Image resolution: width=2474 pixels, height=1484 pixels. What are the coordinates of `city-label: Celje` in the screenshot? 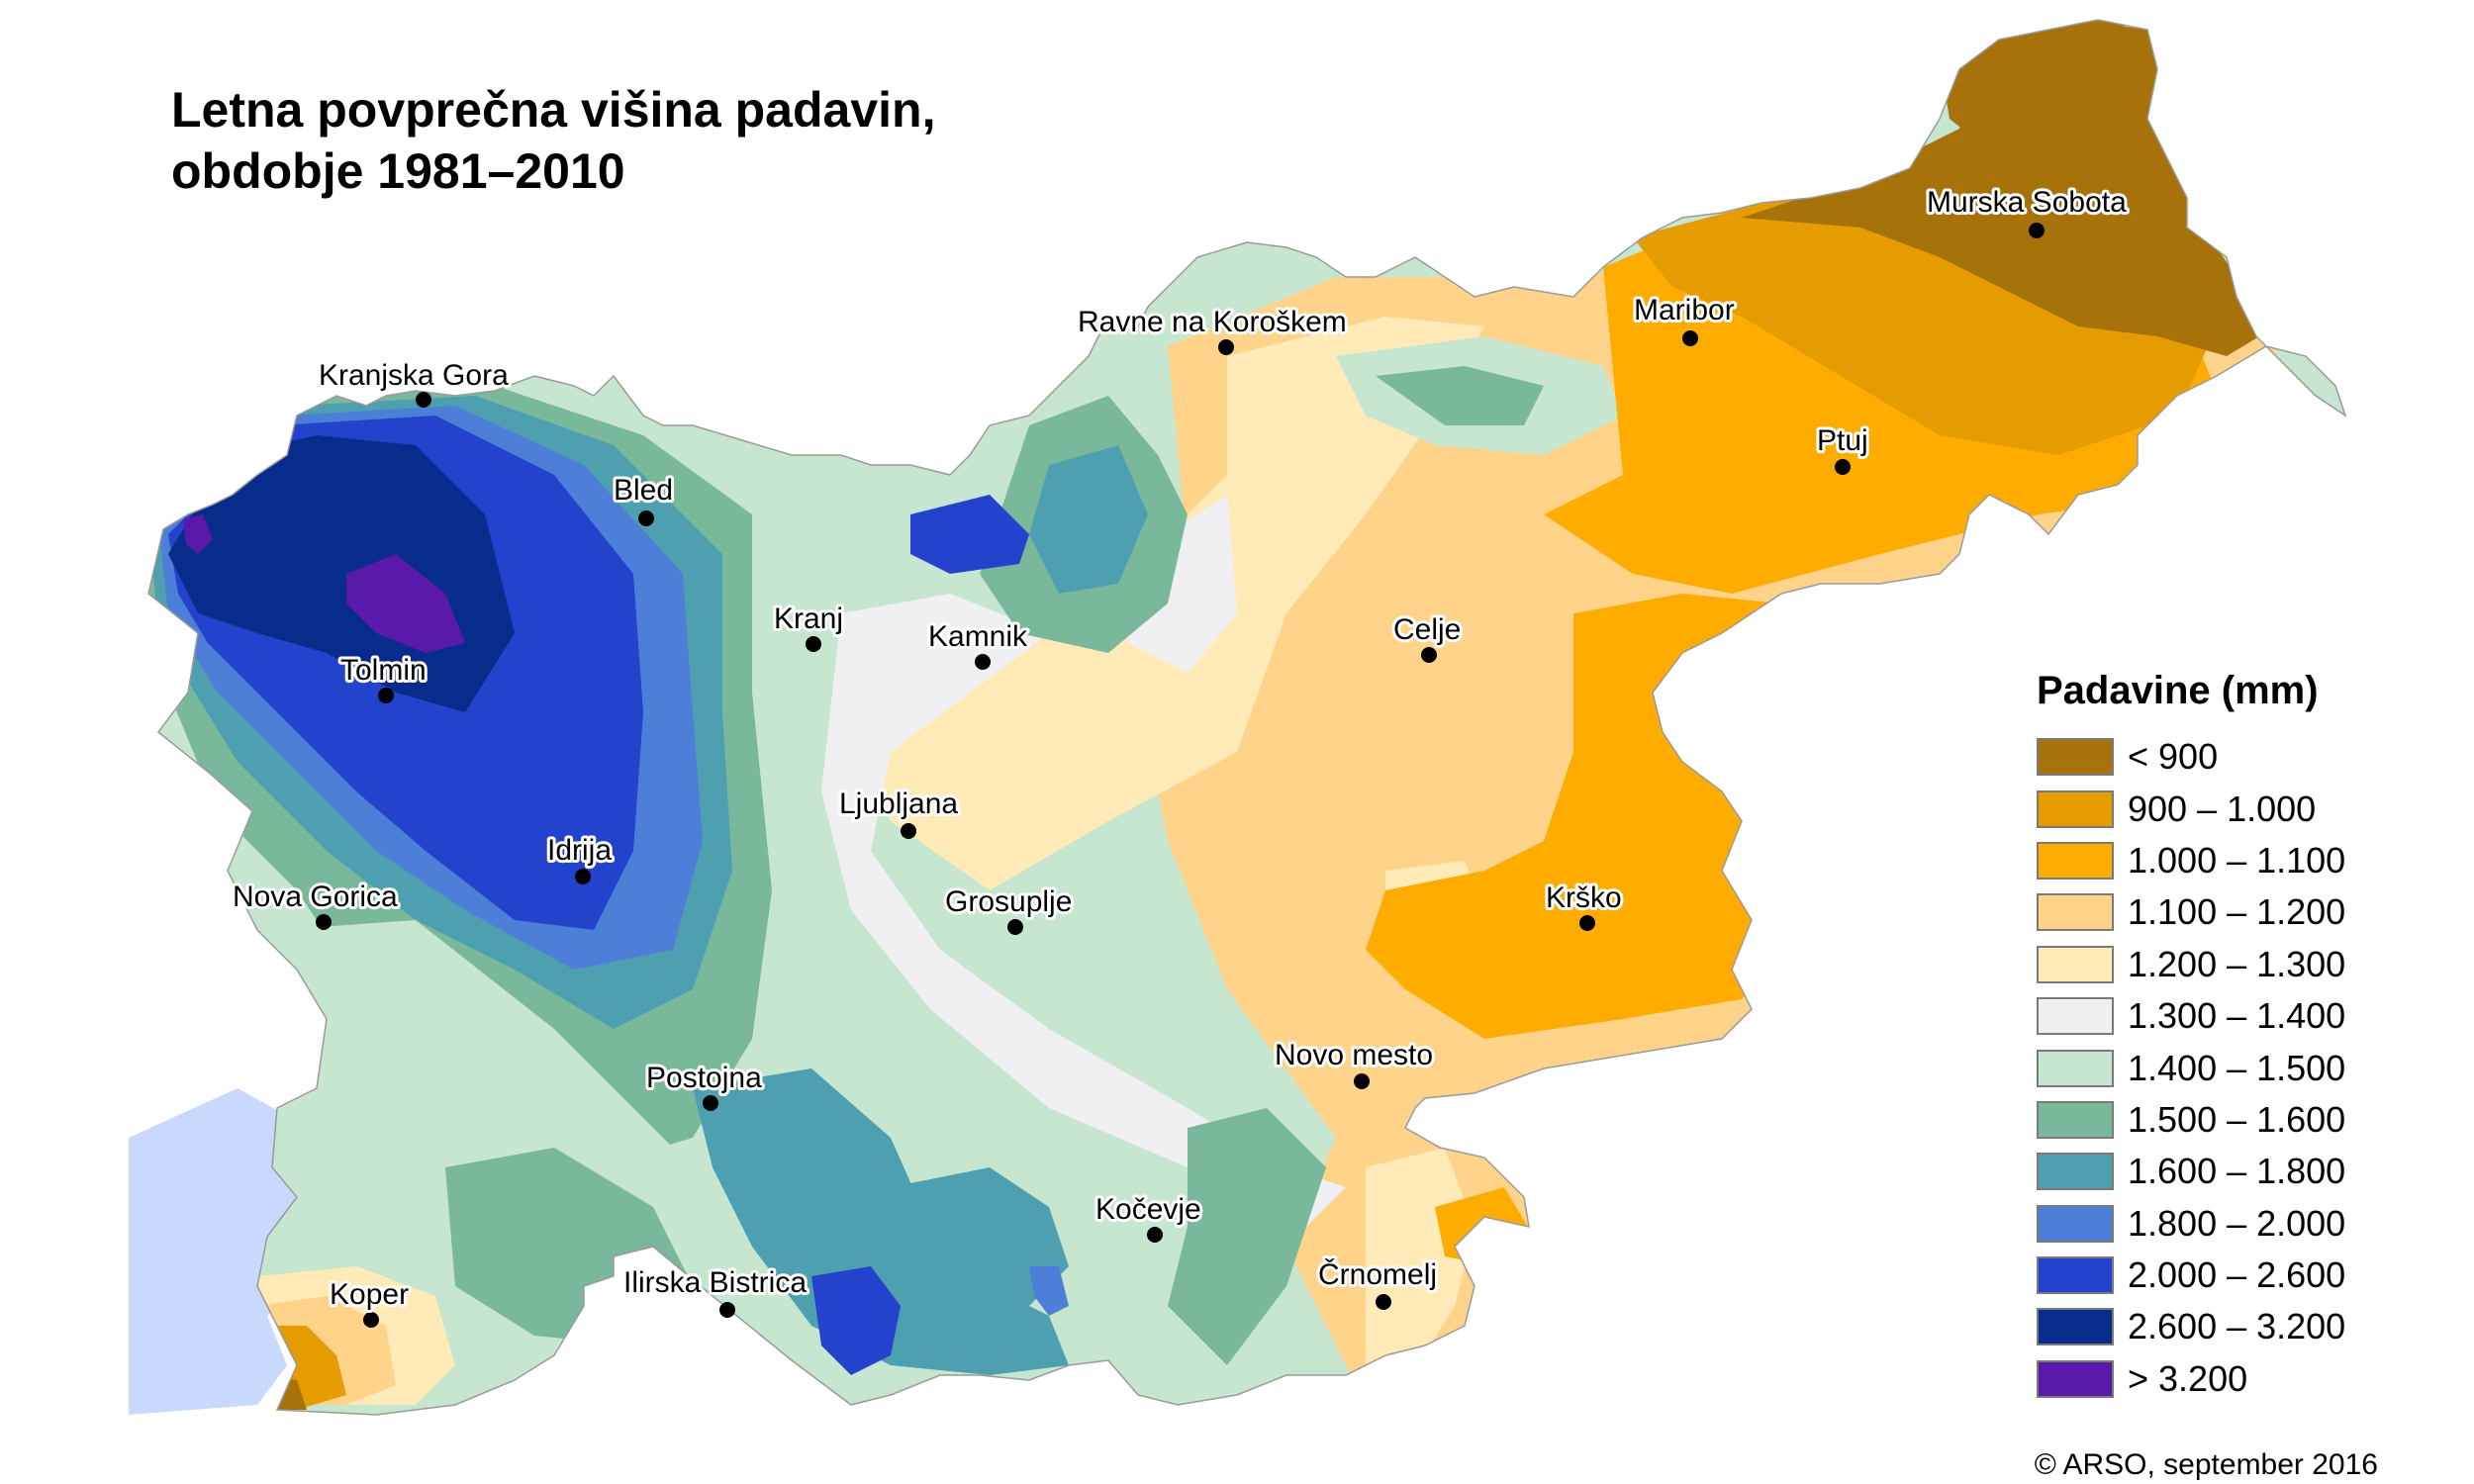 It's located at (1427, 629).